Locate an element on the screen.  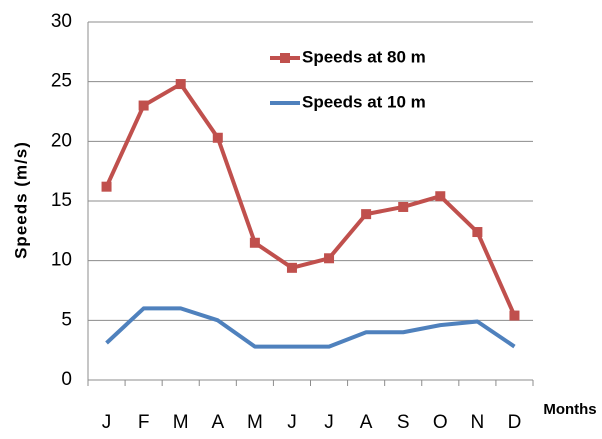
y-tick-label: 0 is located at coordinates (66, 379).